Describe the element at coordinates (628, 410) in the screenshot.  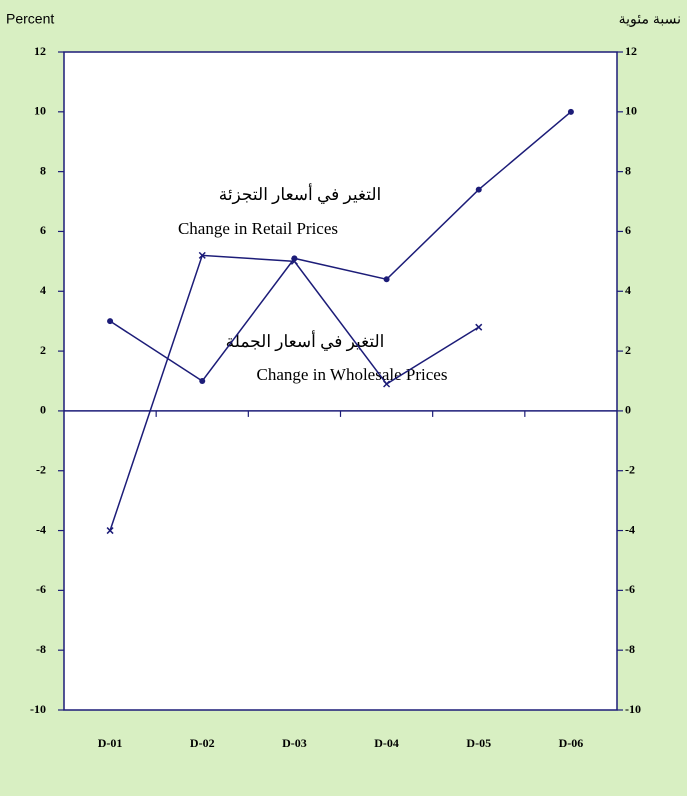
I see `y2-tick-label: 0` at that location.